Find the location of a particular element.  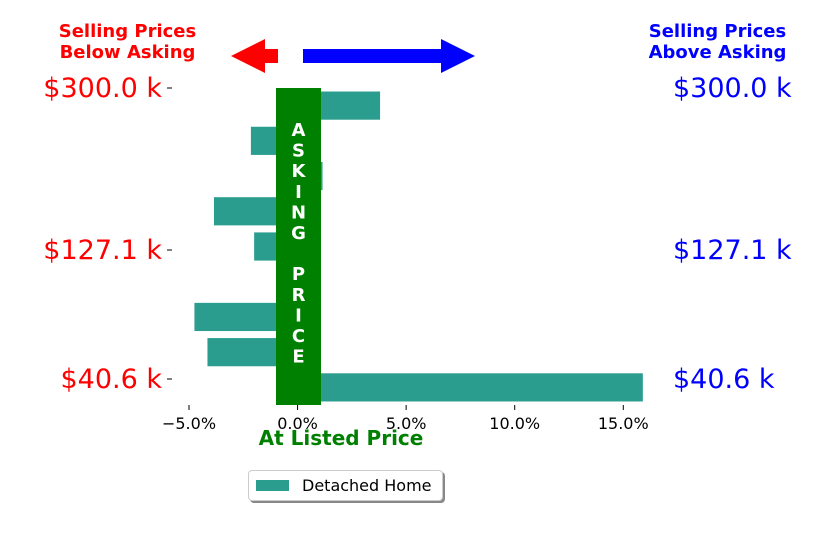

asking-letter-1: S is located at coordinates (298, 151).